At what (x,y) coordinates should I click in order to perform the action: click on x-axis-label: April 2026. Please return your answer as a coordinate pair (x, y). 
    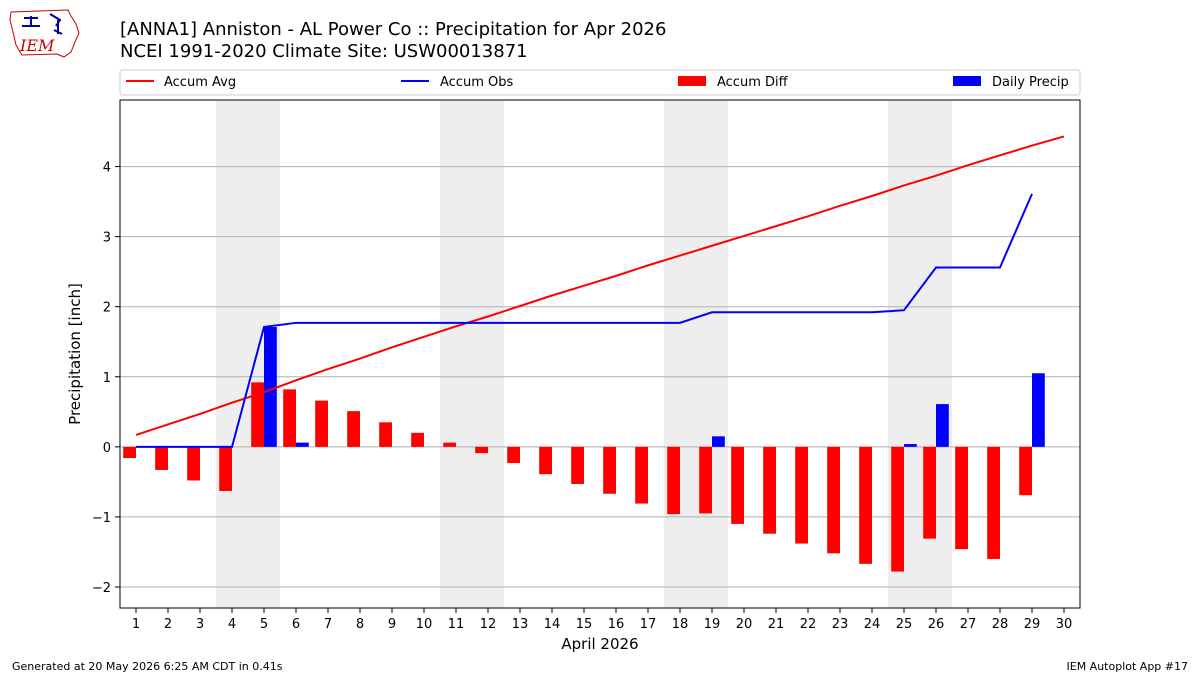
    Looking at the image, I should click on (599, 644).